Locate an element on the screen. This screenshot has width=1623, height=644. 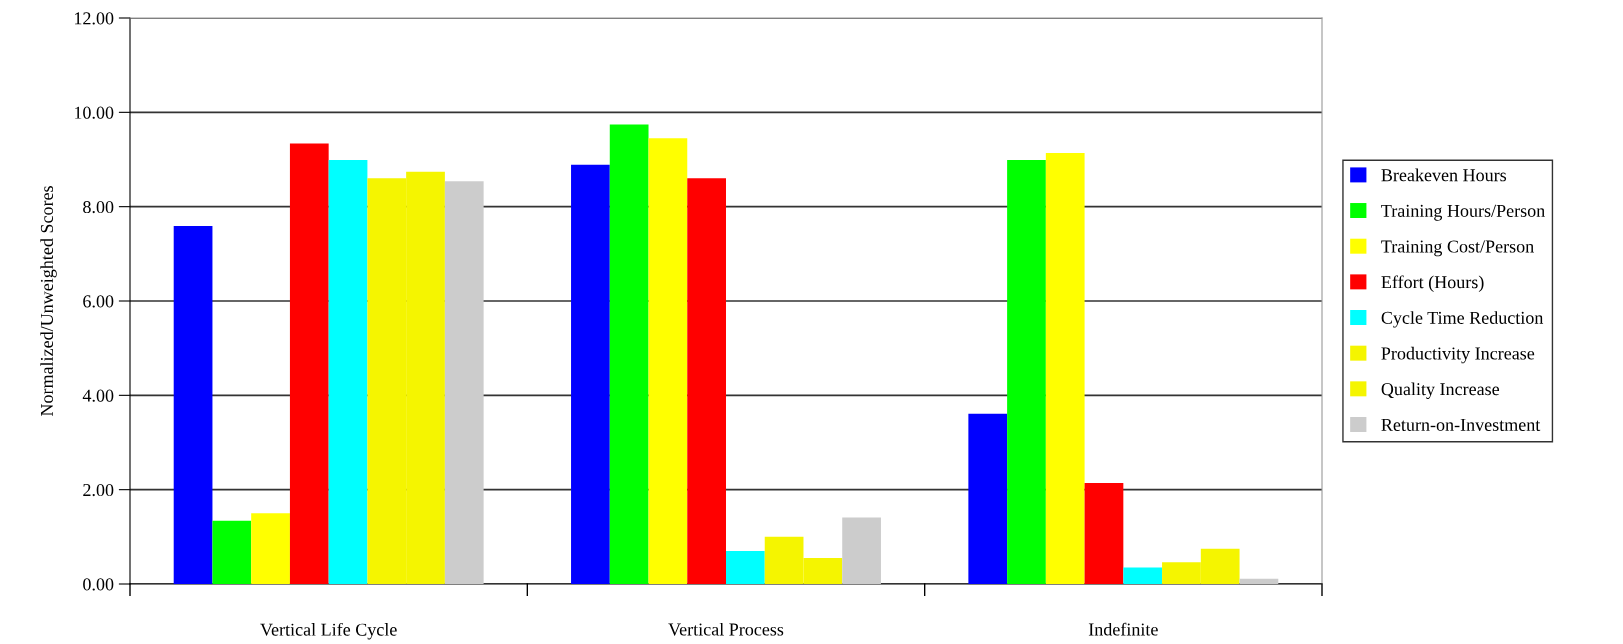
y-tick-label: 6.00 is located at coordinates (98, 301).